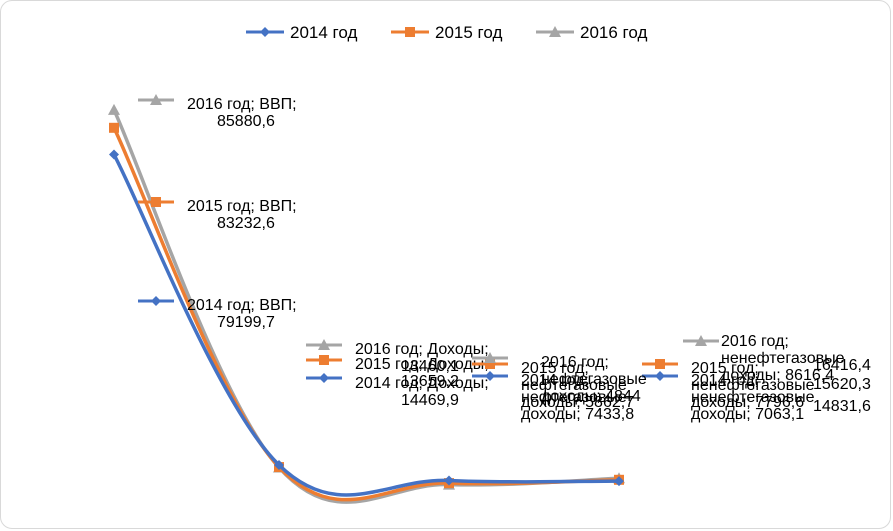 This screenshot has height=531, width=893. Describe the element at coordinates (747, 402) in the screenshot. I see `data-label-line: доходы; 7796,6` at that location.